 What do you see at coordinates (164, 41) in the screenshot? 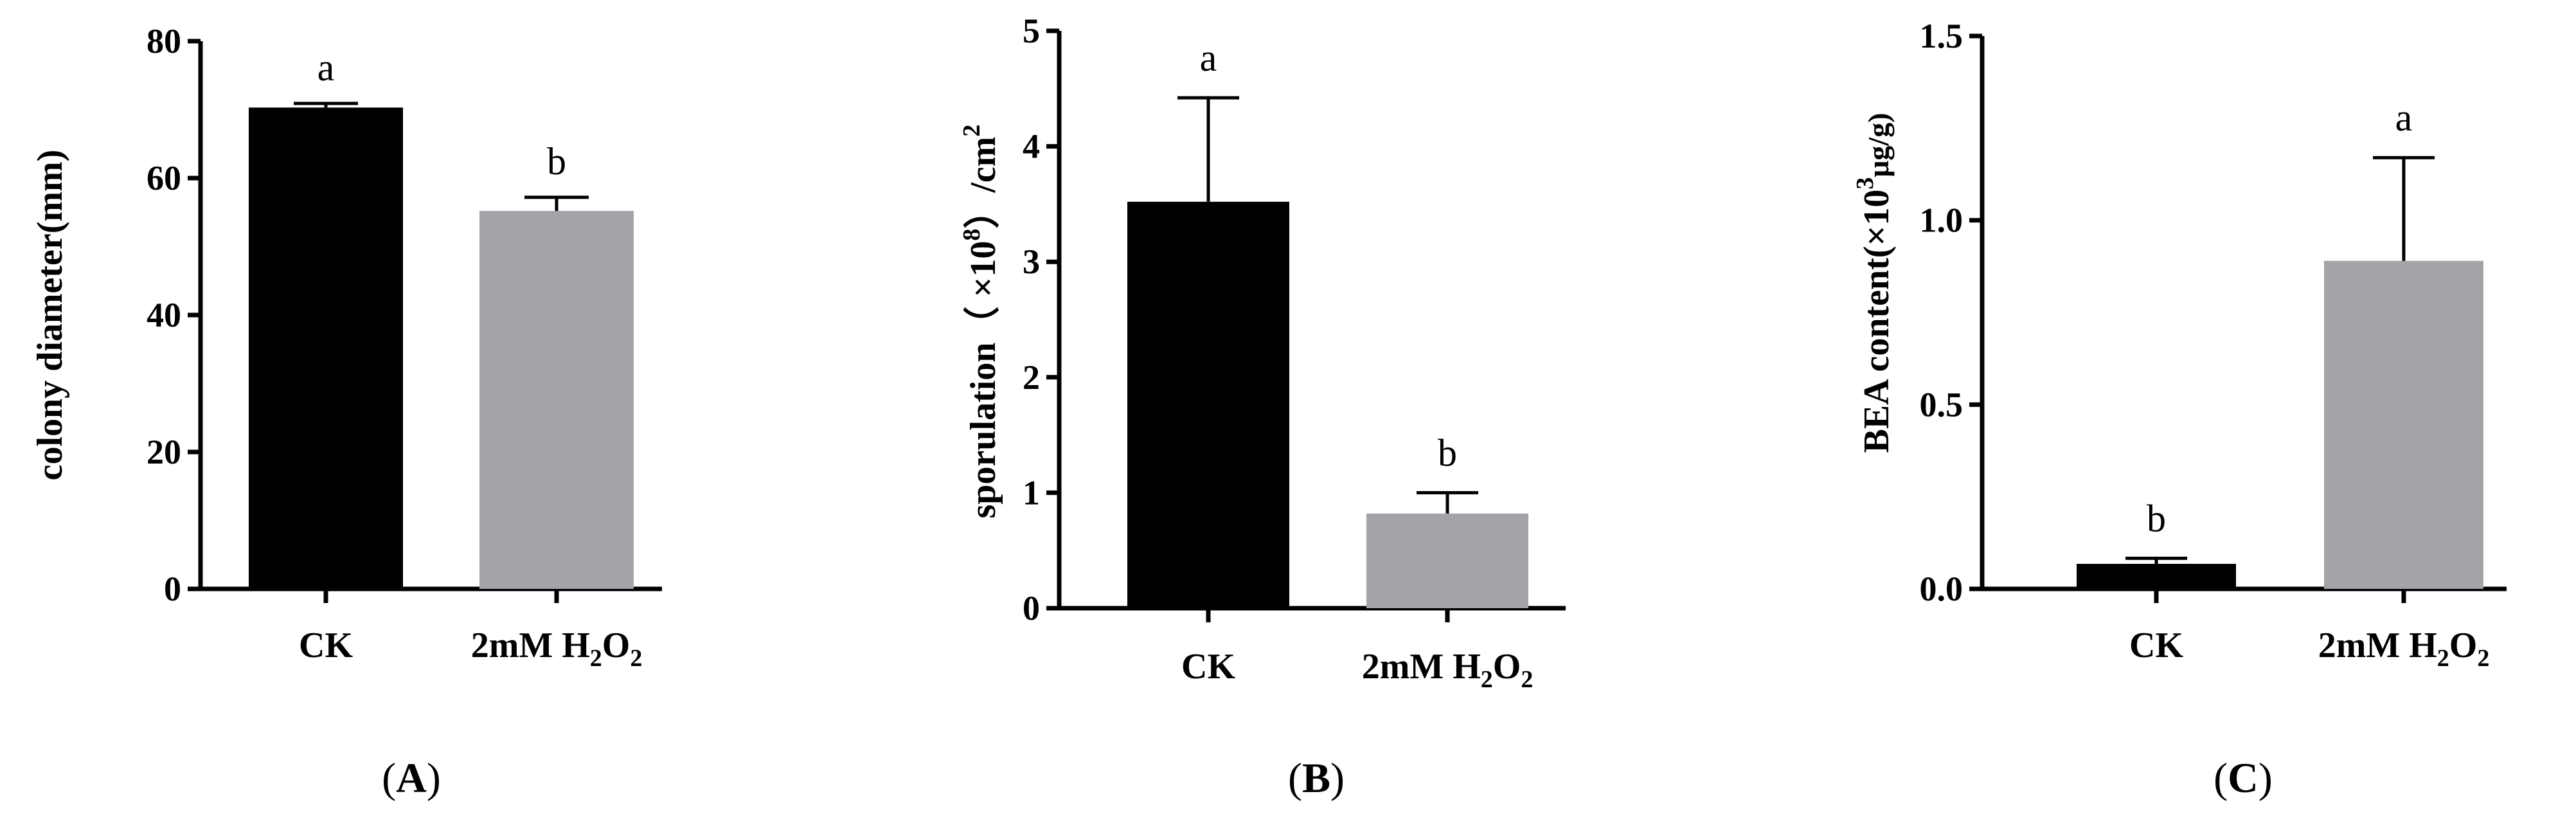
I see `panel-a-y-tick-label: 80` at bounding box center [164, 41].